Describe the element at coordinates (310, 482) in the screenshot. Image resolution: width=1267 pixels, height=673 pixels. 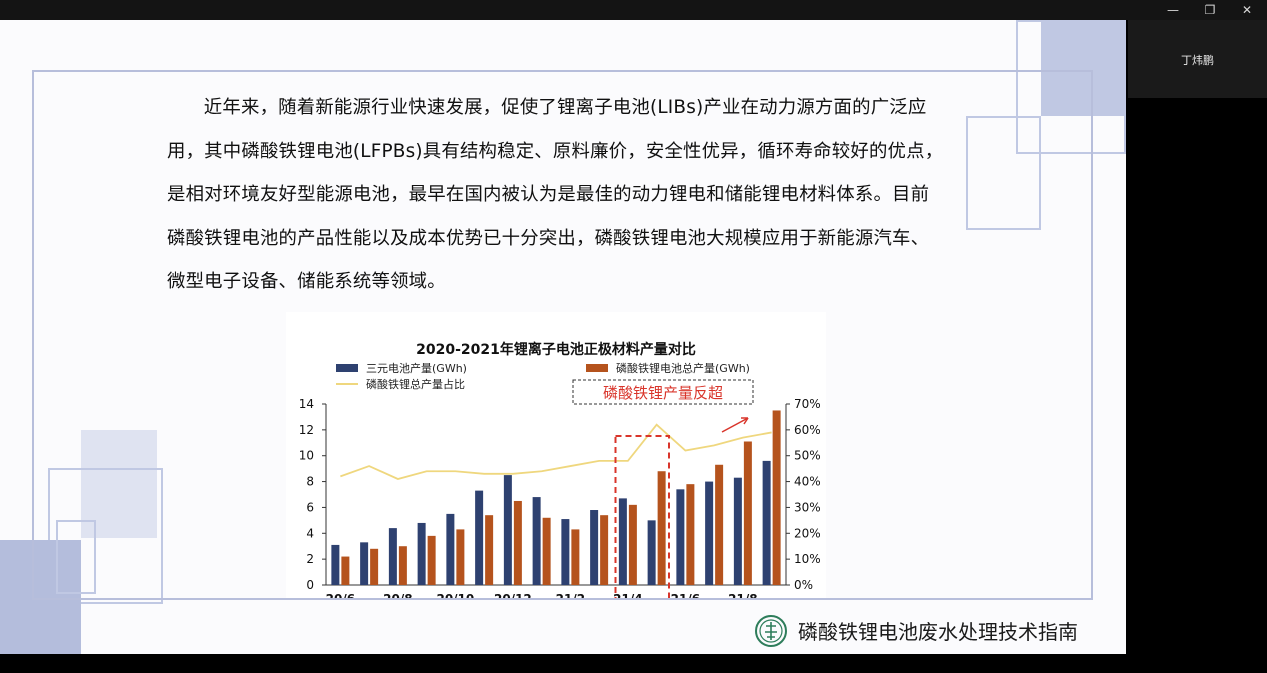
I see `y-tick-label-left: 8` at that location.